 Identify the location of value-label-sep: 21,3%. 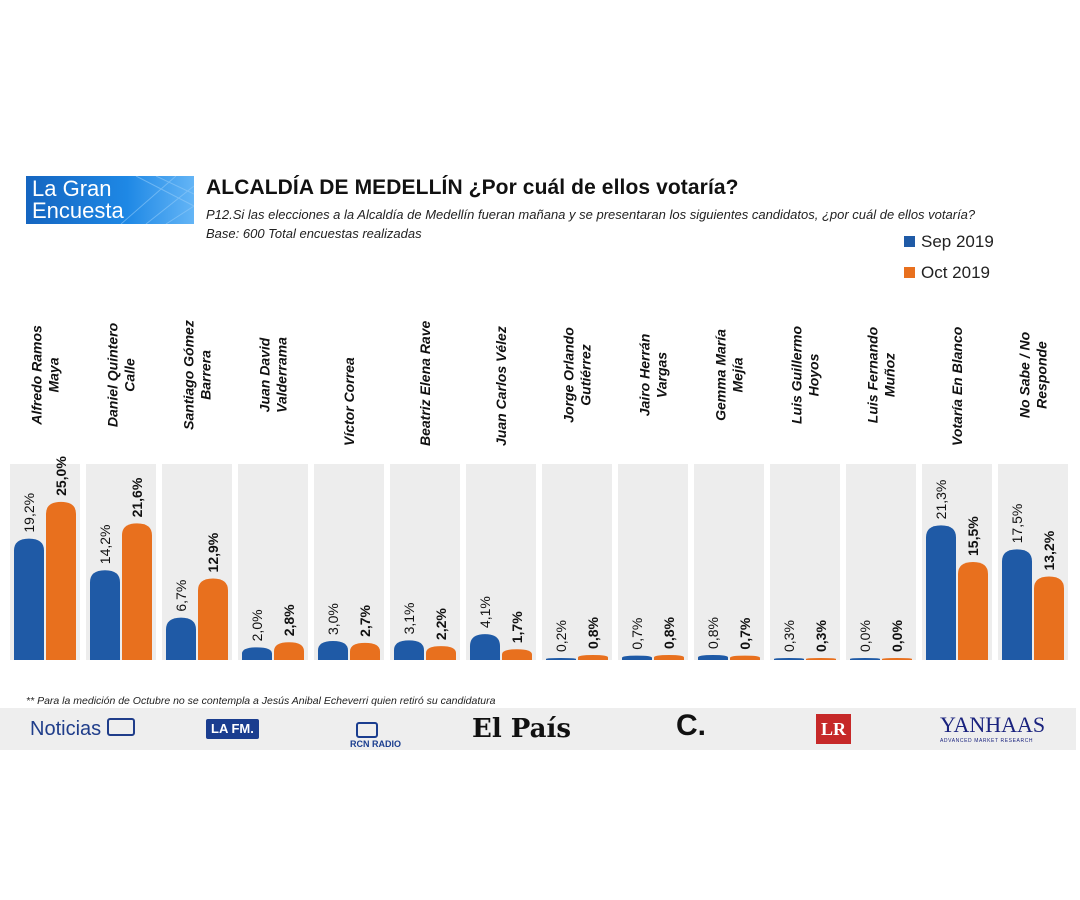
(941, 500).